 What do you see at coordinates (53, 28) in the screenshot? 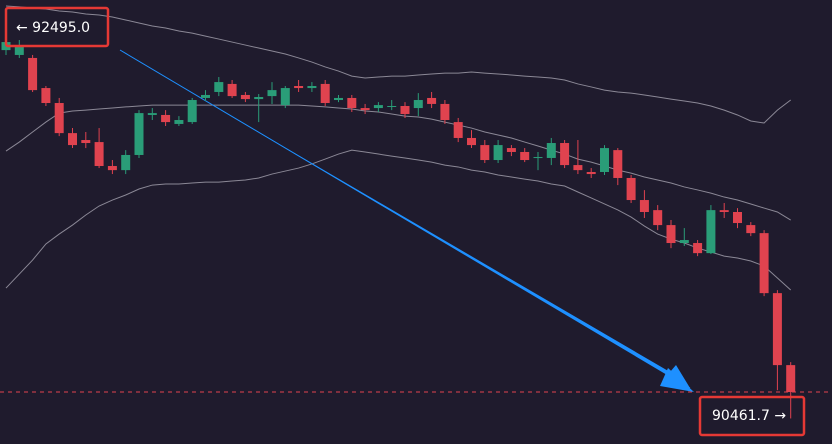
I see `high-label: ← 92495.0` at bounding box center [53, 28].